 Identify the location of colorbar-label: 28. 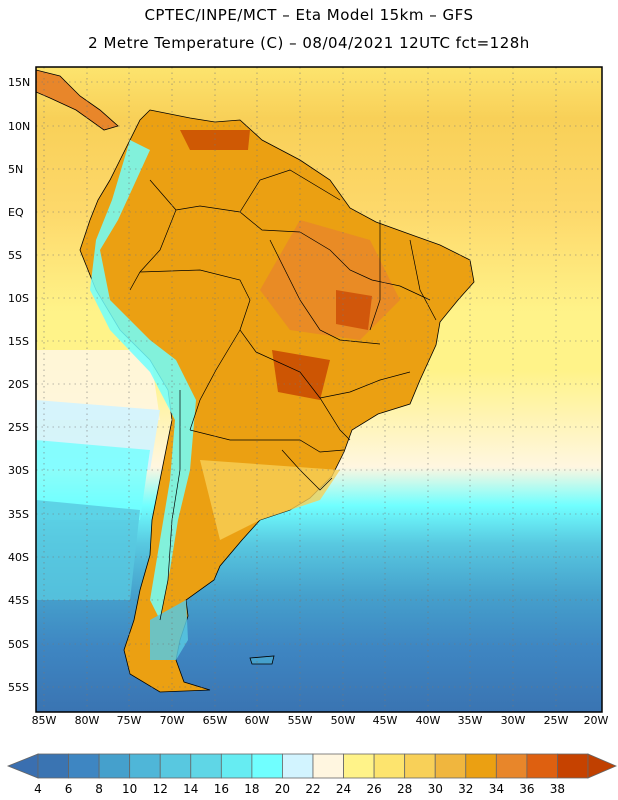
(405, 789).